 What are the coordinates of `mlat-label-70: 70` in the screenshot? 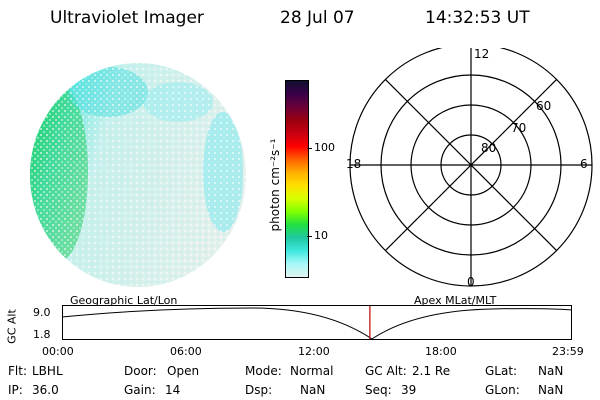 It's located at (518, 128).